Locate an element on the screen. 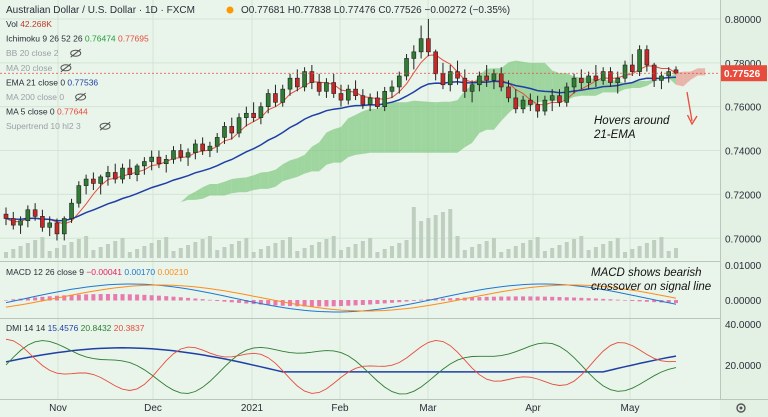 The height and width of the screenshot is (417, 768). indicator-legend-item: MA 200 close 0 is located at coordinates (35, 97).